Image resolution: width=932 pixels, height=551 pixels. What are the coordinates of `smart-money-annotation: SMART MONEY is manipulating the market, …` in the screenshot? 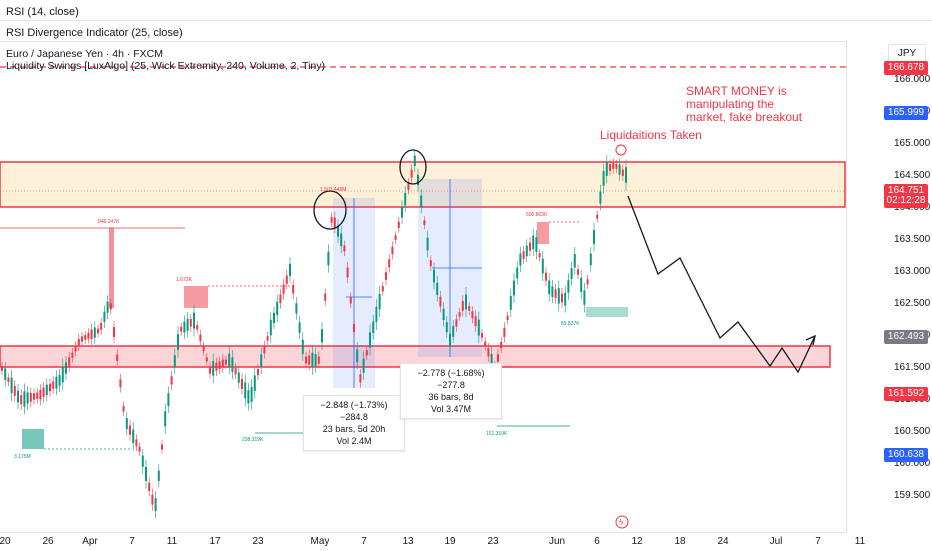 It's located at (744, 104).